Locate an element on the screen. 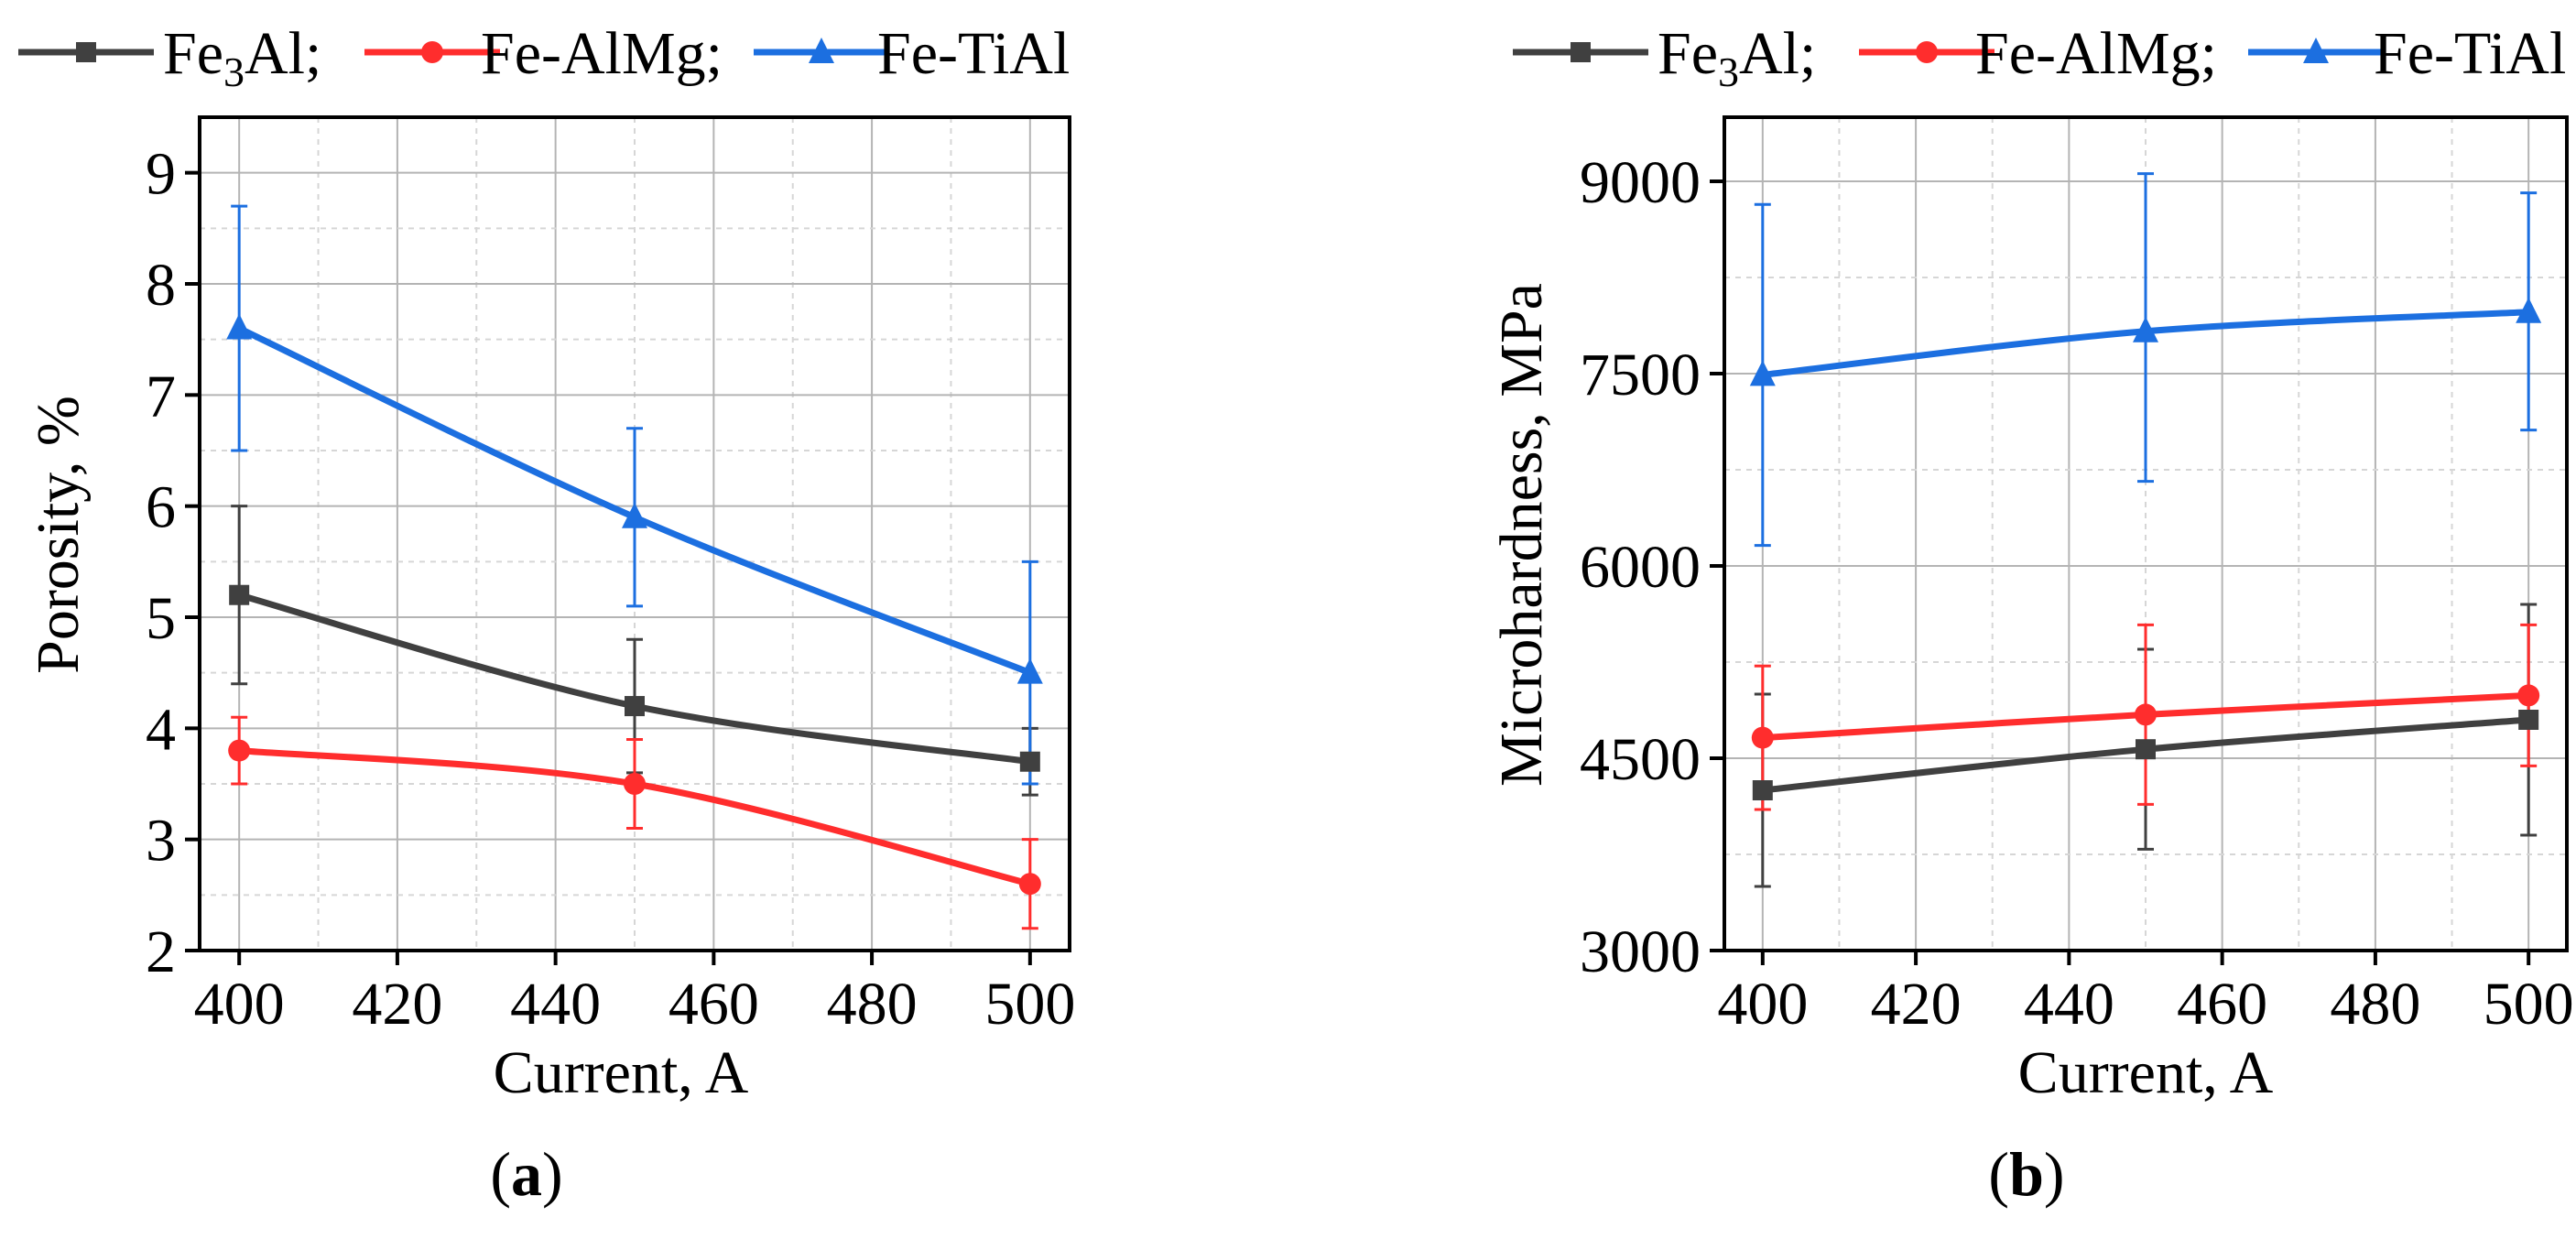  y-tick-label: 3000 is located at coordinates (1640, 952).